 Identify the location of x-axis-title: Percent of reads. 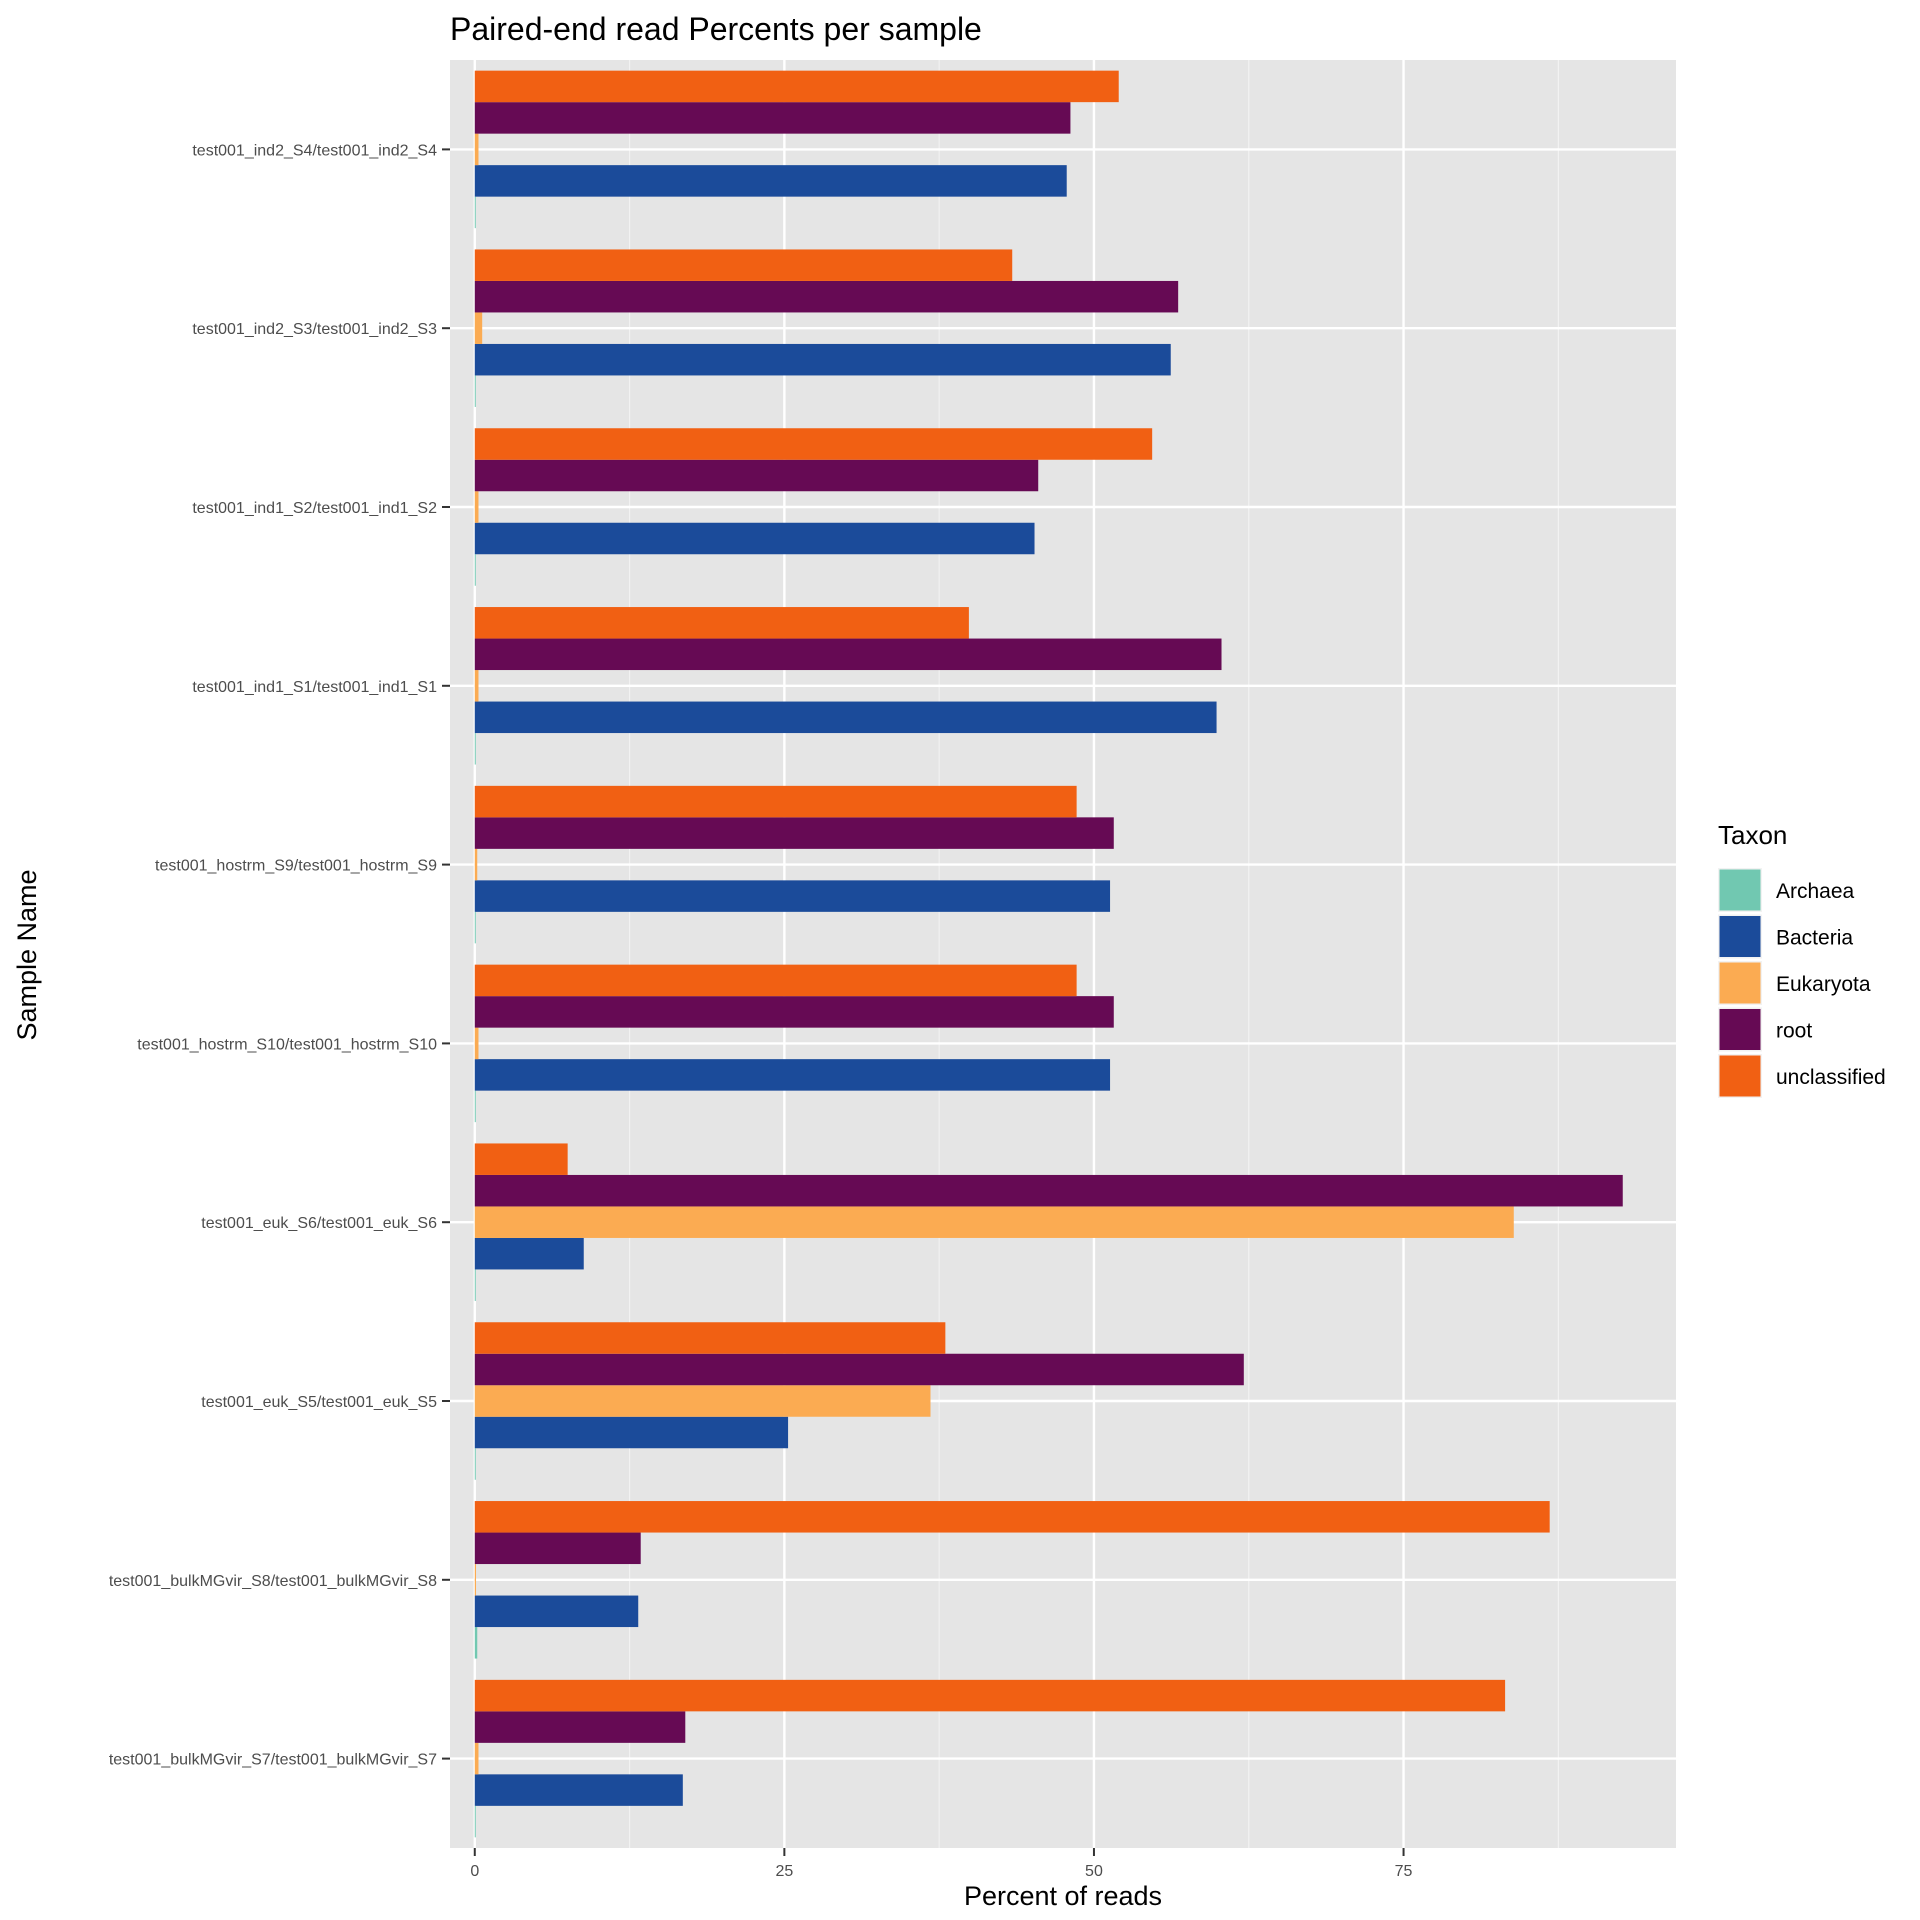
(1063, 1896).